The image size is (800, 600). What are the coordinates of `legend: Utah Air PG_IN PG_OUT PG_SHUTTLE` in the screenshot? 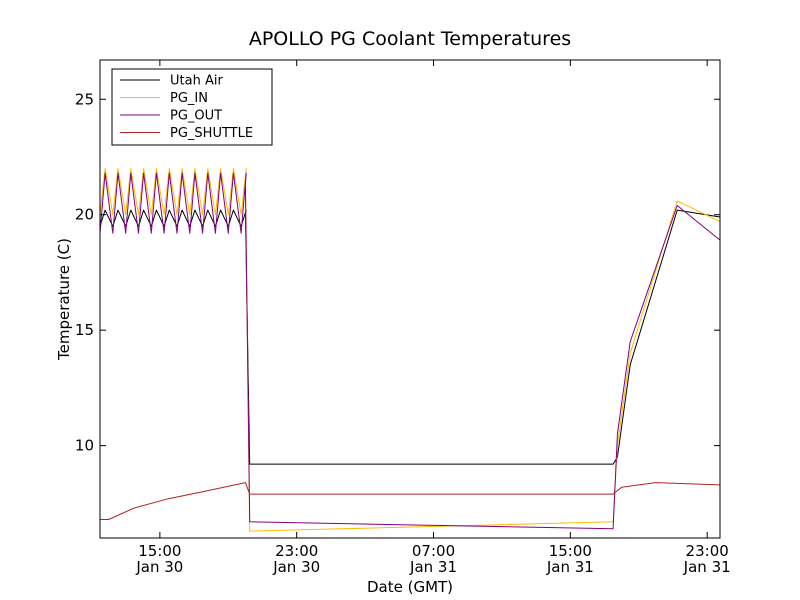 It's located at (192, 107).